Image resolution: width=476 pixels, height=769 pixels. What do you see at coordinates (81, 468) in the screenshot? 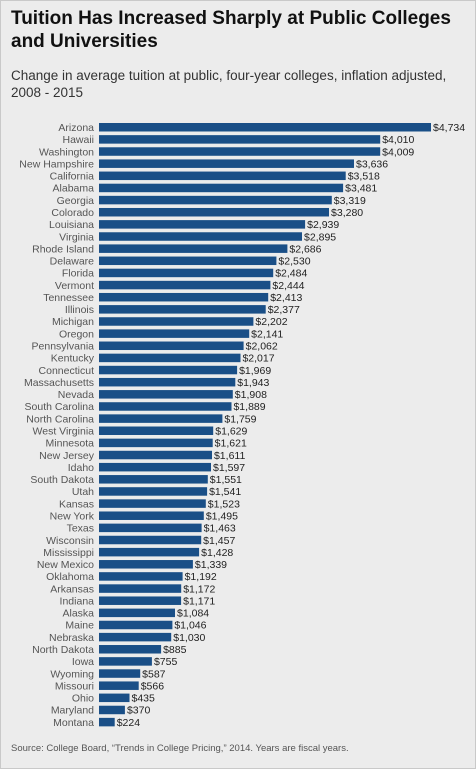
I see `state-label: Idaho` at bounding box center [81, 468].